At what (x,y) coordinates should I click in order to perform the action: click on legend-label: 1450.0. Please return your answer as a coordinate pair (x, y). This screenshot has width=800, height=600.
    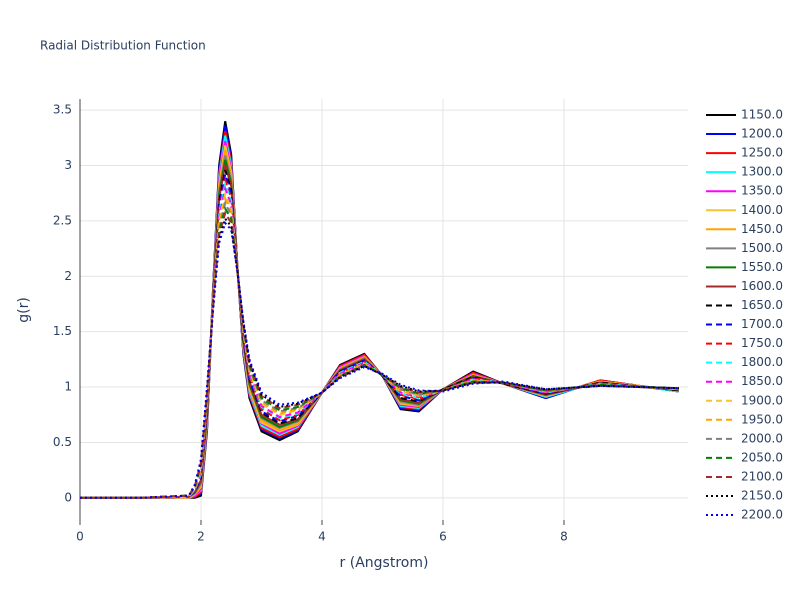
    Looking at the image, I should click on (762, 229).